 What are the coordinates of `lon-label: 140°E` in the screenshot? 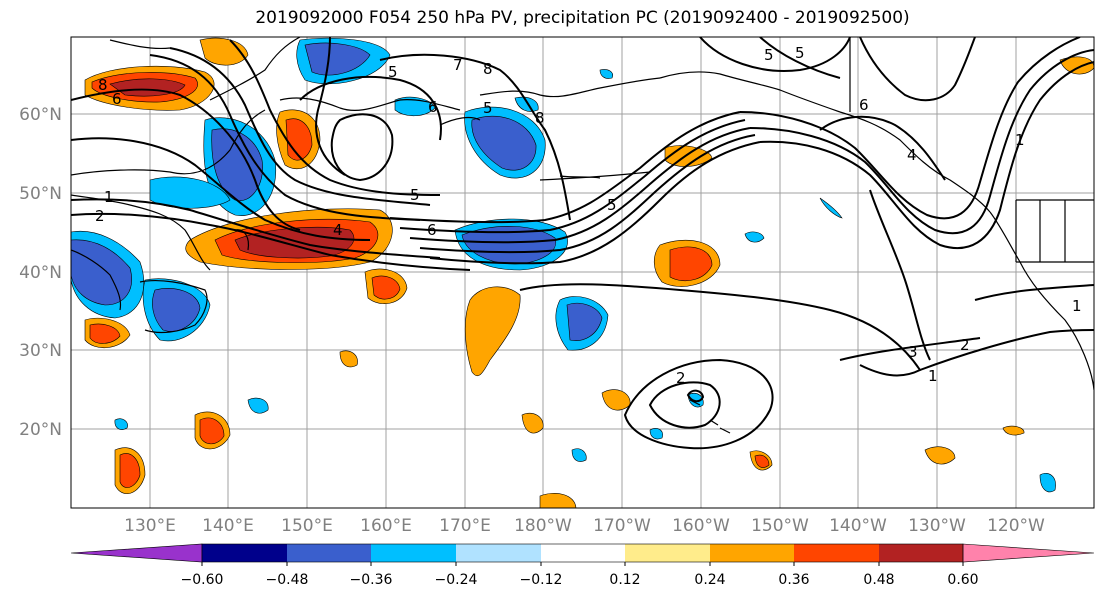 It's located at (228, 526).